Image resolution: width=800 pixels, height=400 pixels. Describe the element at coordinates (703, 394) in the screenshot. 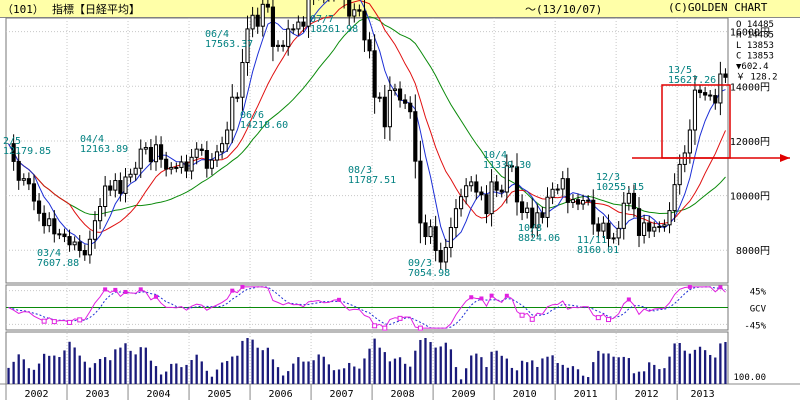

I see `x-tick-label: 2013` at that location.